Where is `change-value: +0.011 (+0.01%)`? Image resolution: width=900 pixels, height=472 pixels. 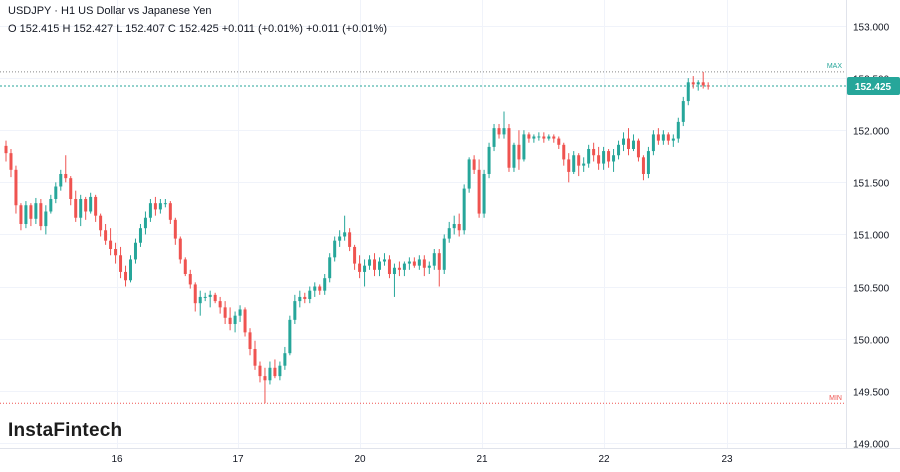 change-value: +0.011 (+0.01%) is located at coordinates (262, 29).